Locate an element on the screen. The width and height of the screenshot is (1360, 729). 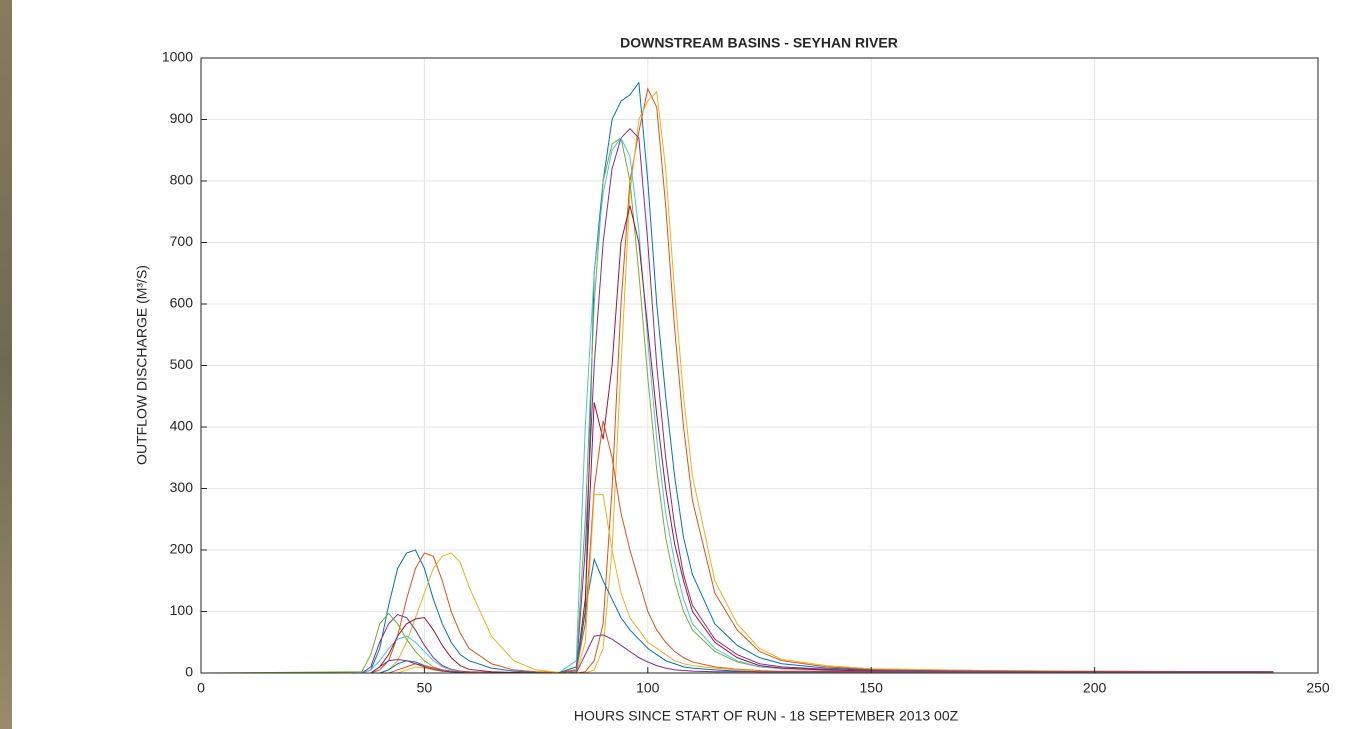
data-line is located at coordinates (737, 654).